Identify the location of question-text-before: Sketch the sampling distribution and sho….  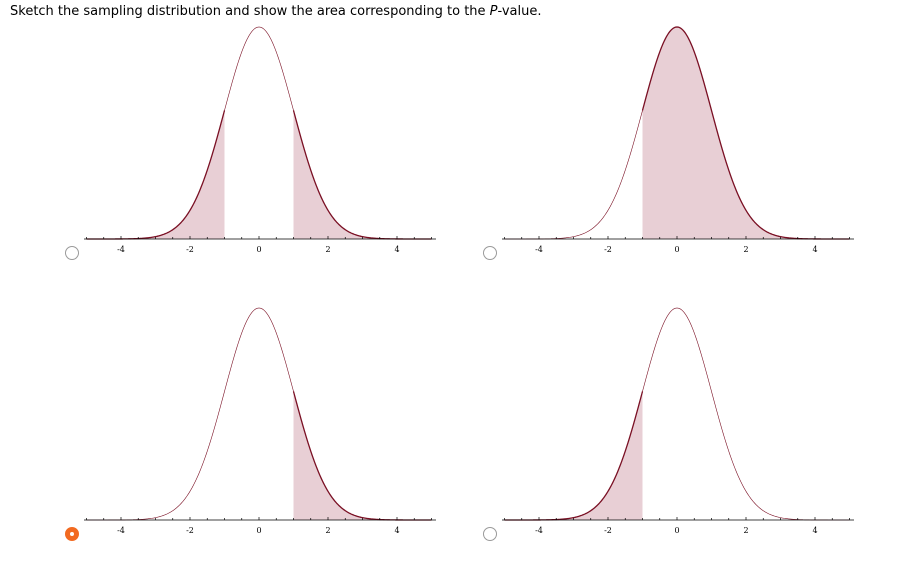
(250, 11).